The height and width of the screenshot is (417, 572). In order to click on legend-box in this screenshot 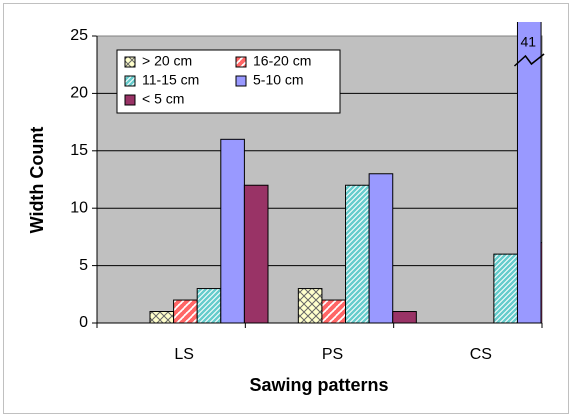, I will do `click(228, 81)`.